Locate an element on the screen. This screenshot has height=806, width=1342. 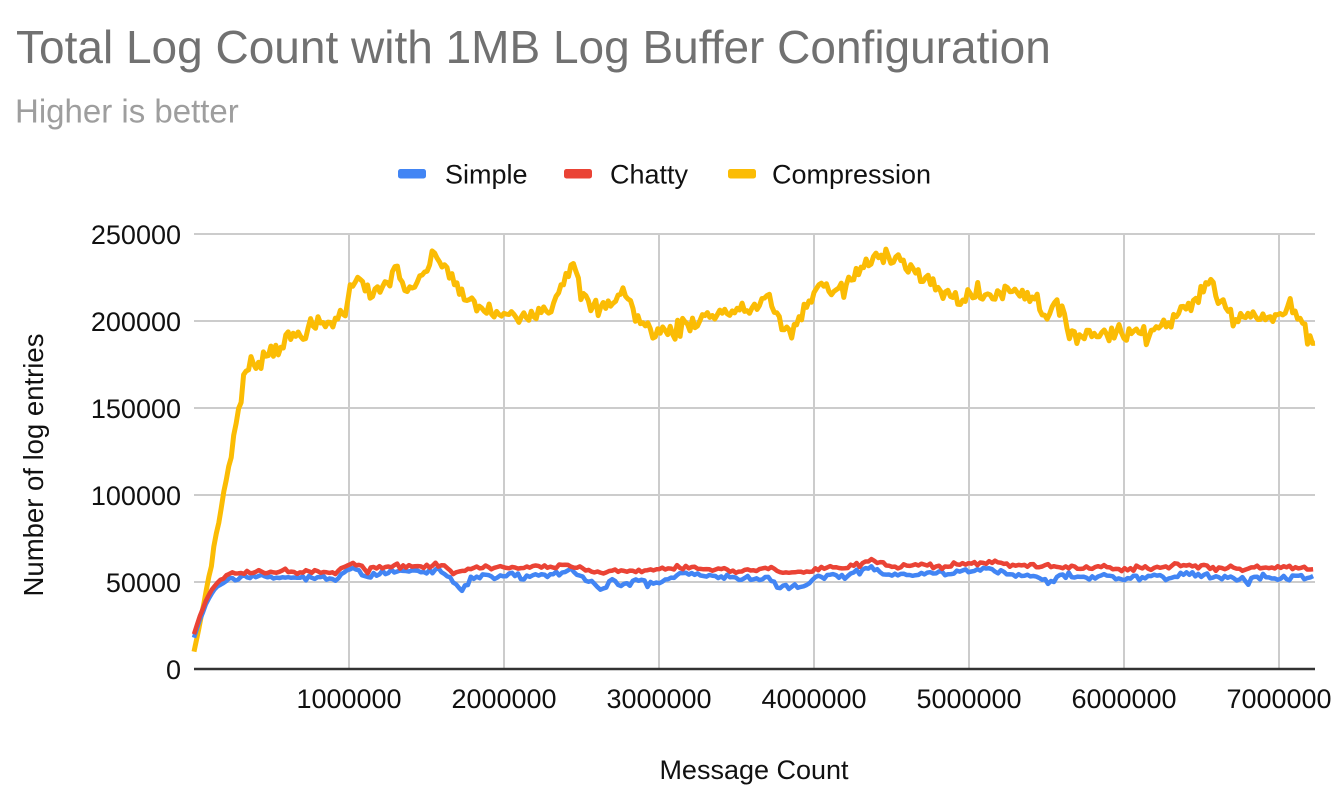
svg-text: Compression is located at coordinates (851, 175).